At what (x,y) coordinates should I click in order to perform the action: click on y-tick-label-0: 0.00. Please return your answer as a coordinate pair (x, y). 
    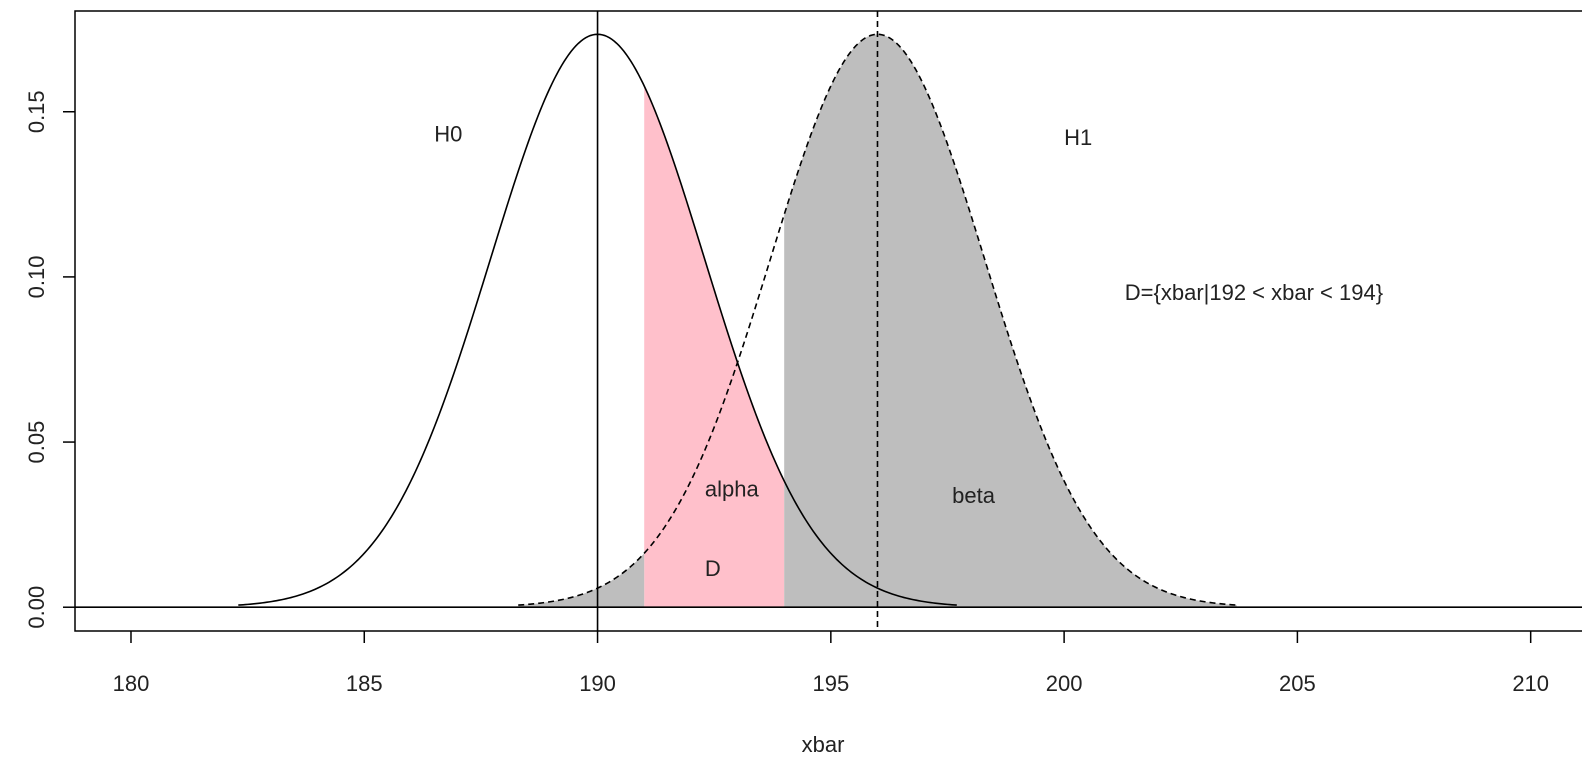
    Looking at the image, I should click on (36, 607).